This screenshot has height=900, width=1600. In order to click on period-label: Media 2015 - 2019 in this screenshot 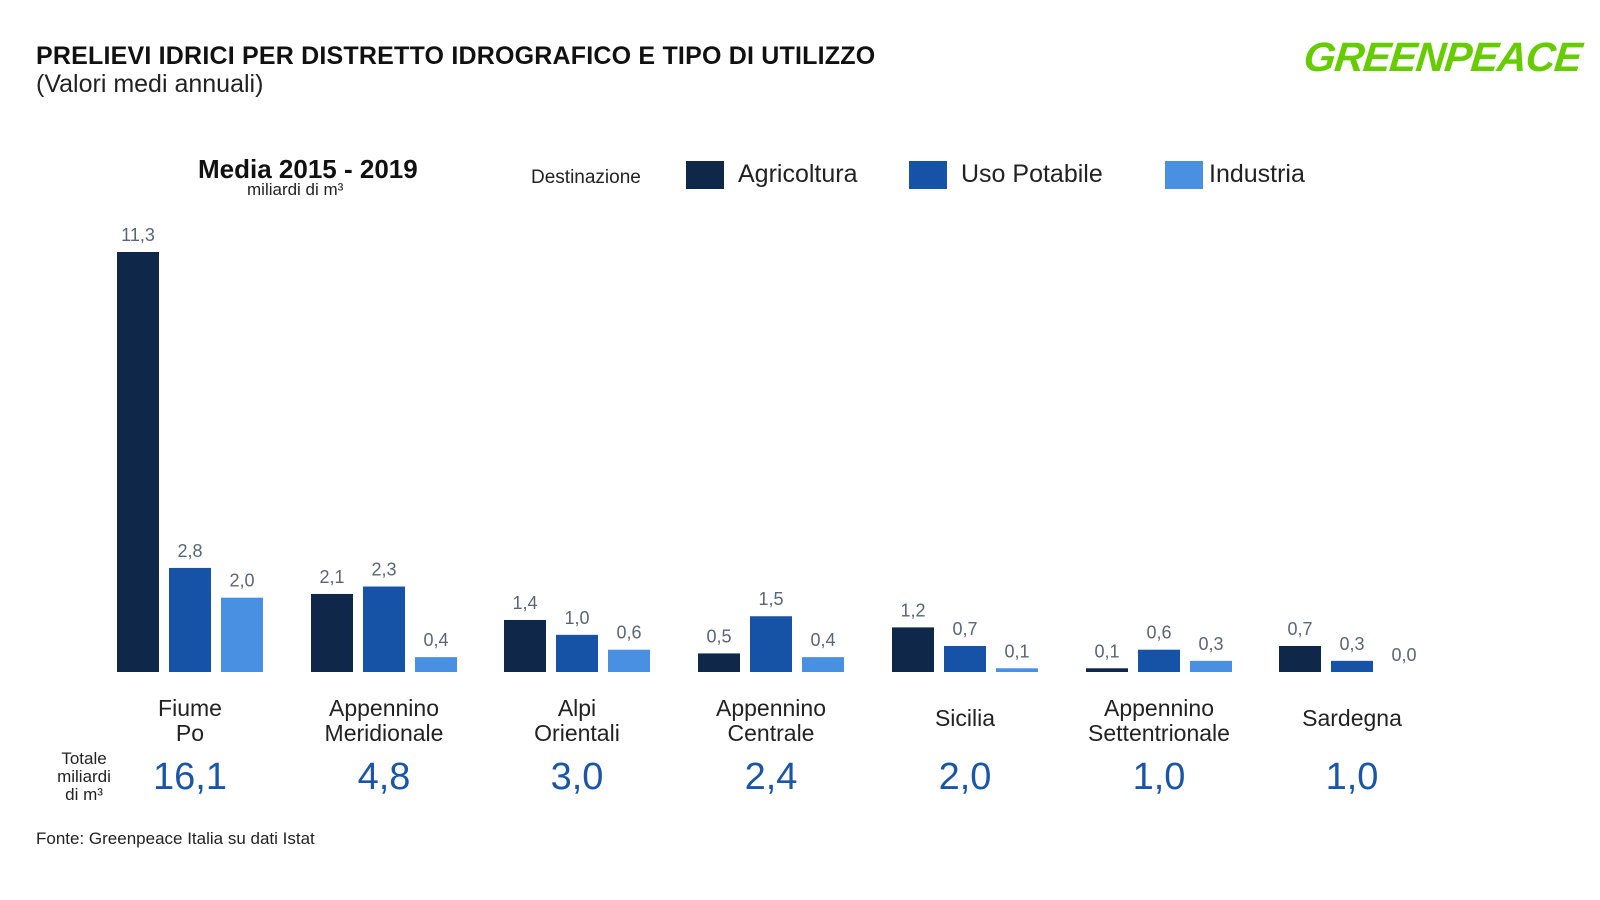, I will do `click(308, 169)`.